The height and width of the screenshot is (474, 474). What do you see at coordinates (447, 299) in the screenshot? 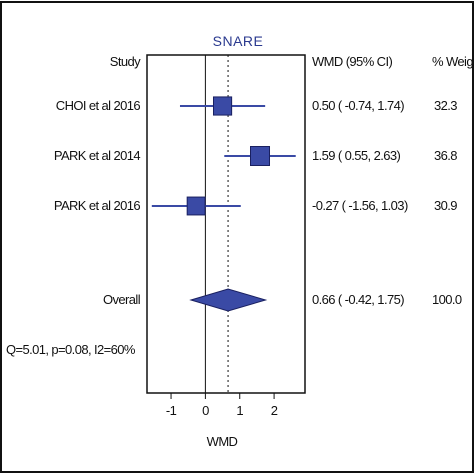
I see `overall-weight: 100.0` at bounding box center [447, 299].